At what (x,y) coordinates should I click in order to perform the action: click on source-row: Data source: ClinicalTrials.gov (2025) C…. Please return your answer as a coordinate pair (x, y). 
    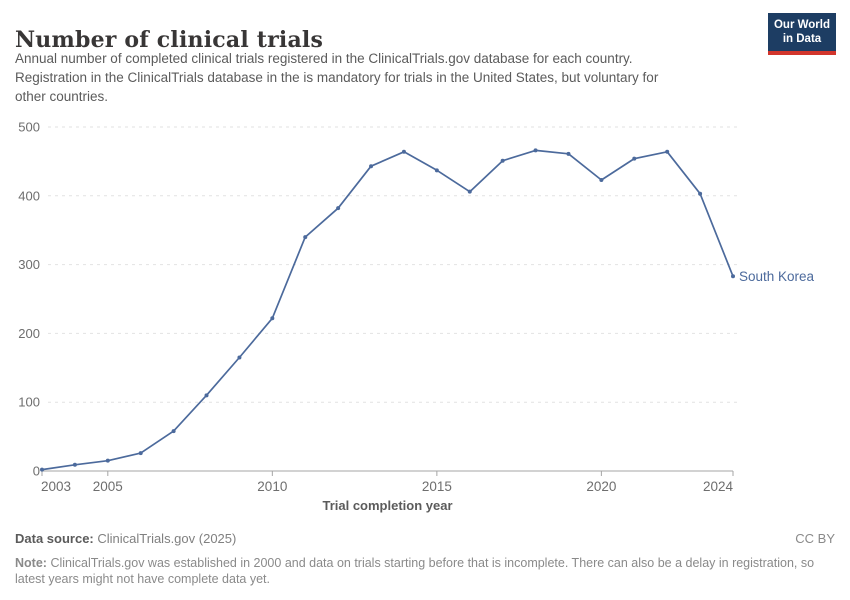
    Looking at the image, I should click on (425, 538).